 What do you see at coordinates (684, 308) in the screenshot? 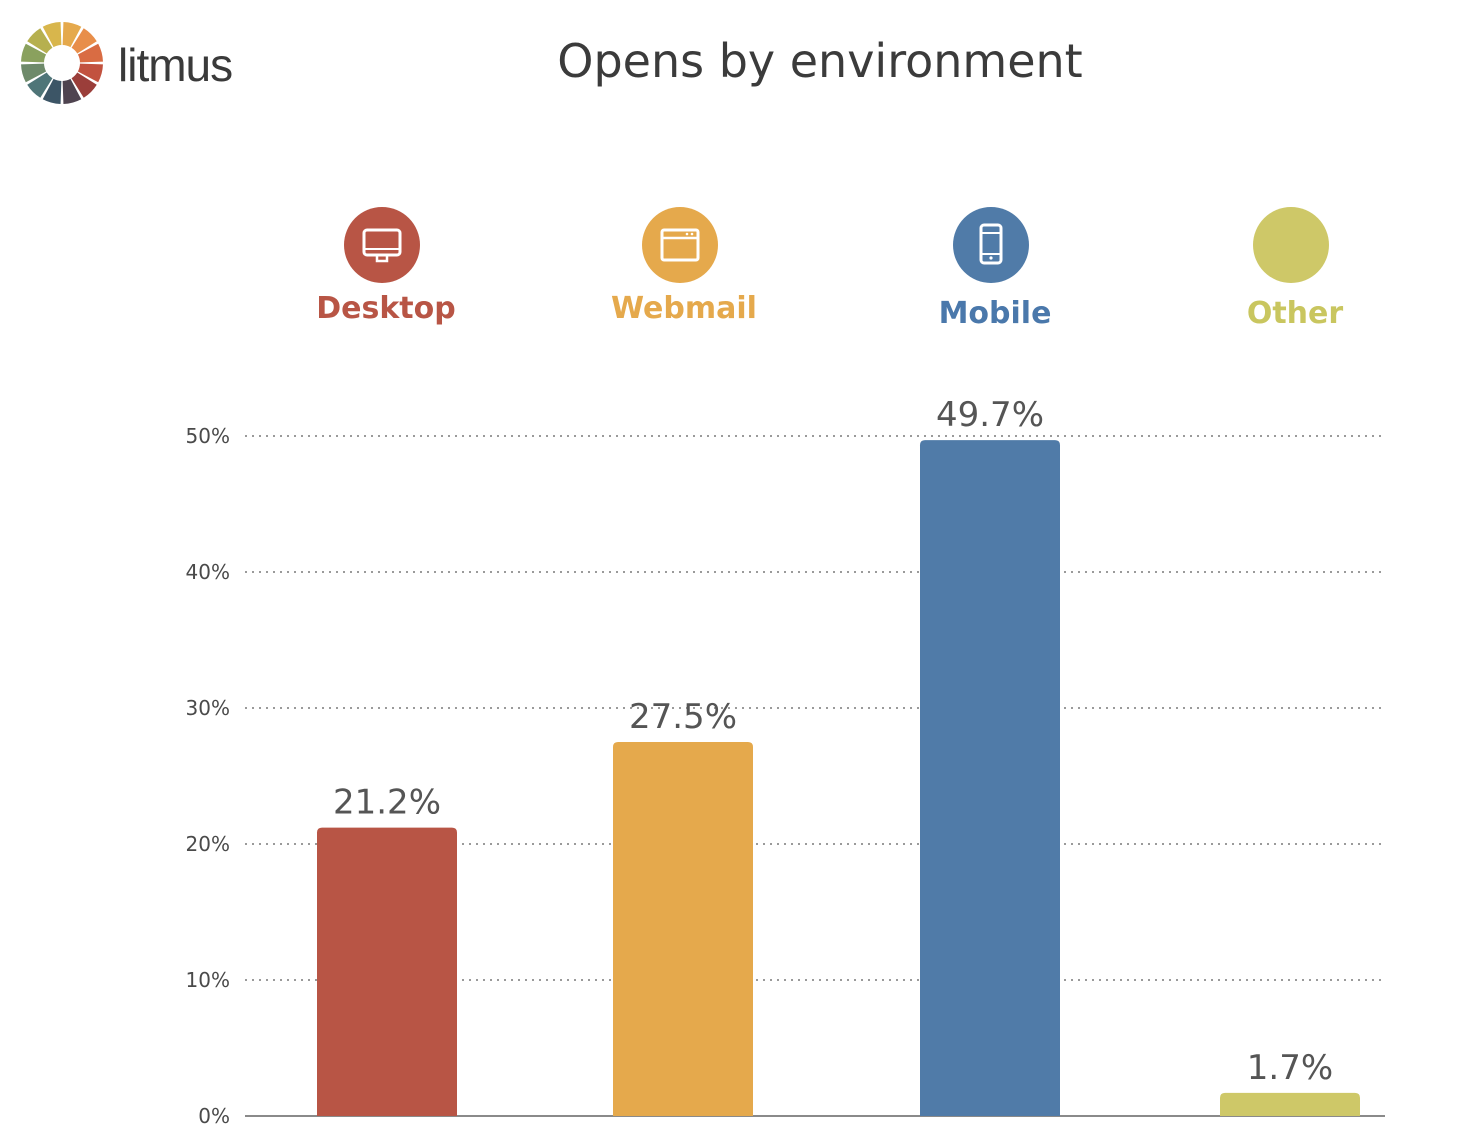
I see `category-label-webmail: Webmail` at bounding box center [684, 308].